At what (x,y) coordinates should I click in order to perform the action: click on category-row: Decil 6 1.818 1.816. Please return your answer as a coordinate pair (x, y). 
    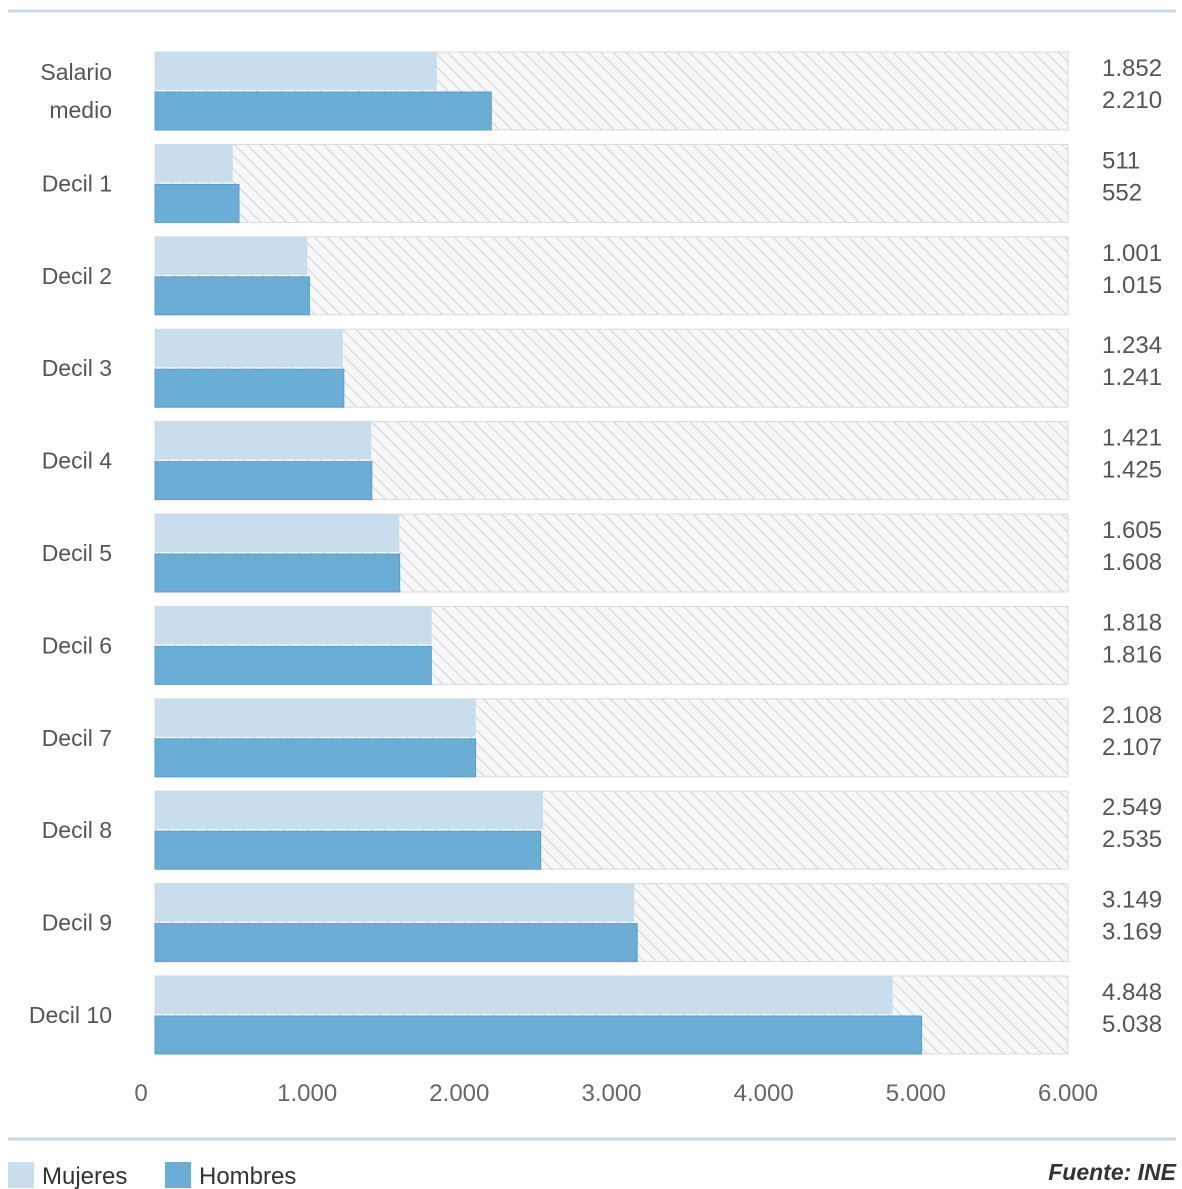
    Looking at the image, I should click on (602, 645).